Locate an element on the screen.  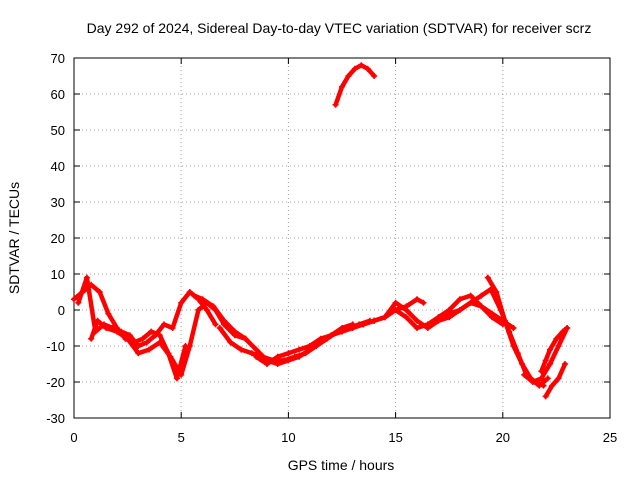
x-tick-label: 10 is located at coordinates (288, 437).